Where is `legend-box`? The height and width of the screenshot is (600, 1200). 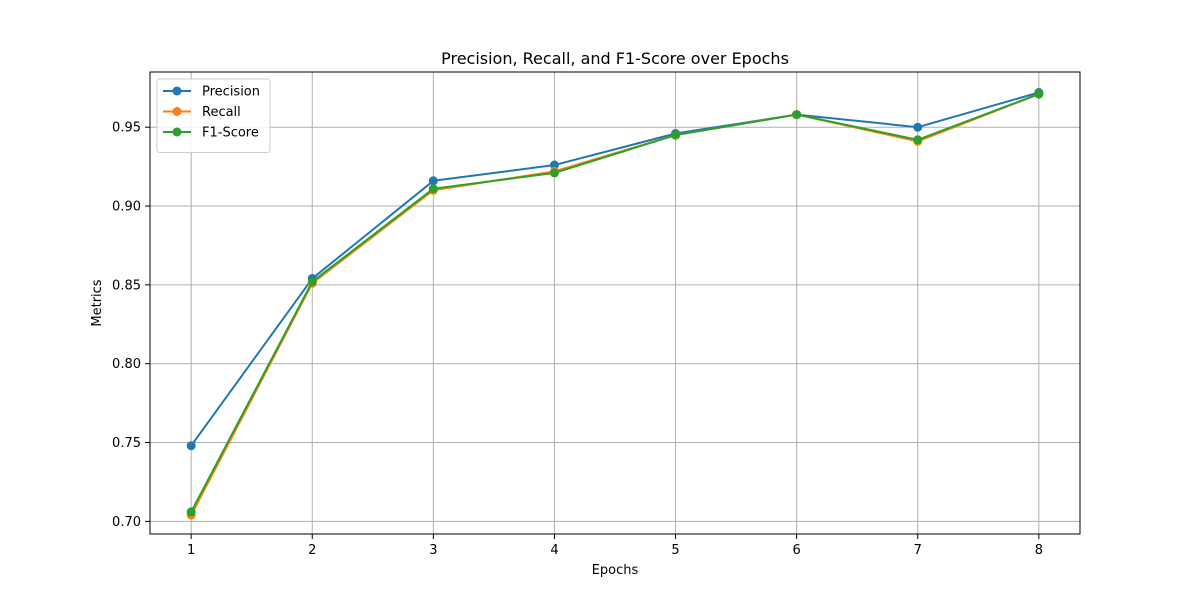
legend-box is located at coordinates (213, 115).